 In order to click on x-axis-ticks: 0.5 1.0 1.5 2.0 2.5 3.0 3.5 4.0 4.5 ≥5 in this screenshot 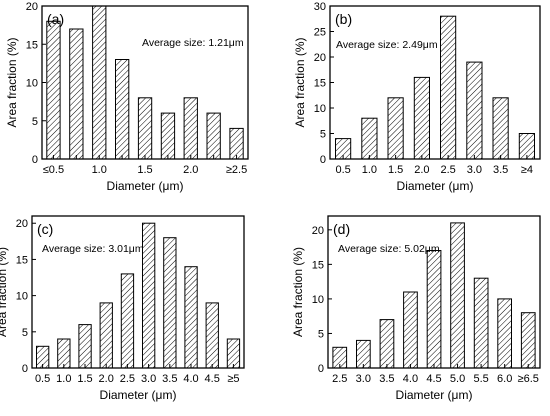, I will do `click(137, 374)`.